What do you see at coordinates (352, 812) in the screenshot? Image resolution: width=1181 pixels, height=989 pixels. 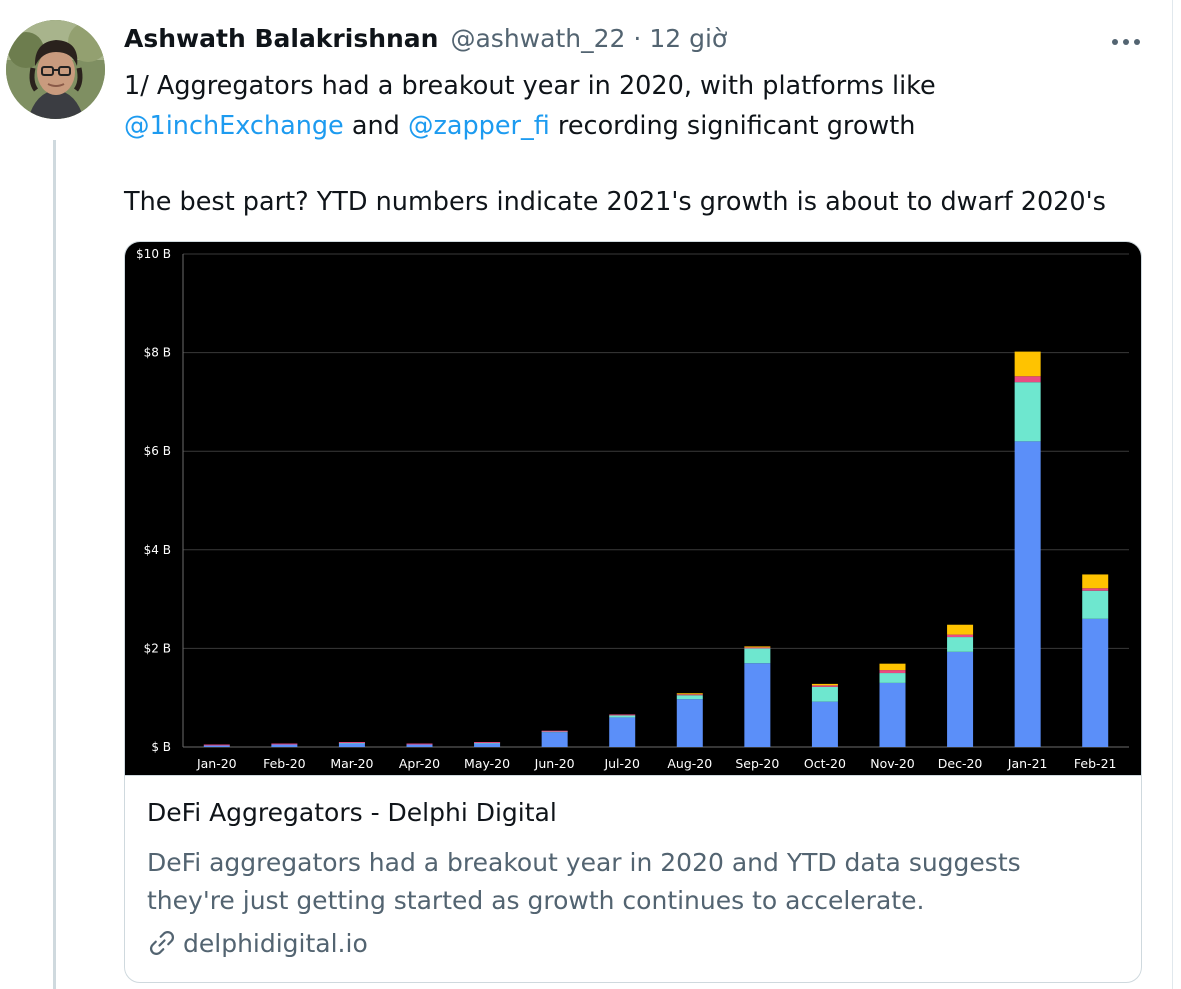 I see `card-title: DeFi Aggregators - Delphi Digital` at bounding box center [352, 812].